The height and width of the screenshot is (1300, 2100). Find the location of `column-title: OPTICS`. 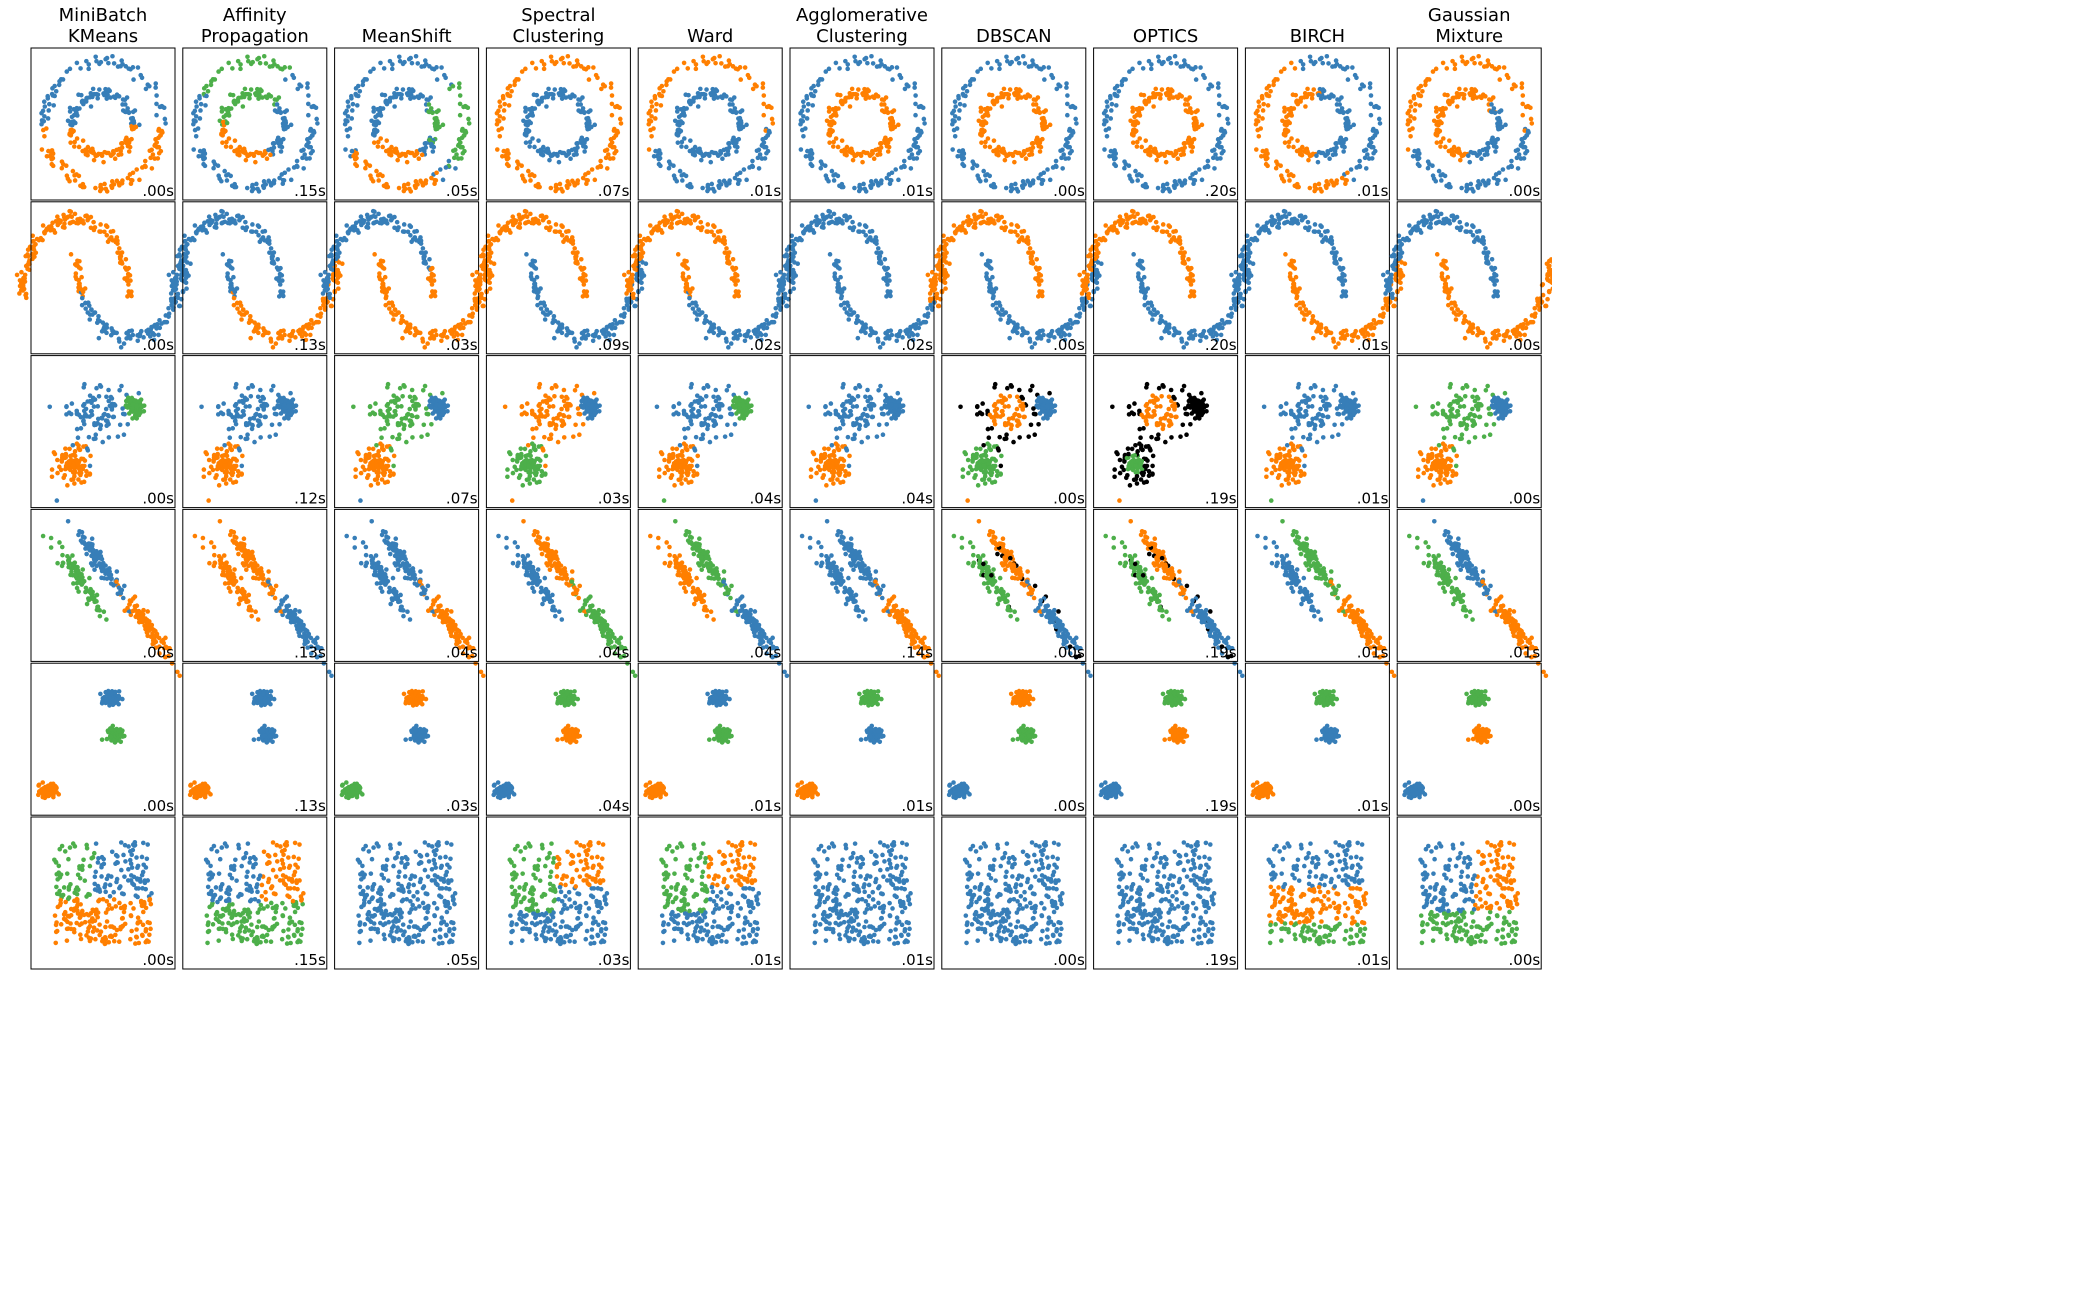

column-title: OPTICS is located at coordinates (1165, 36).